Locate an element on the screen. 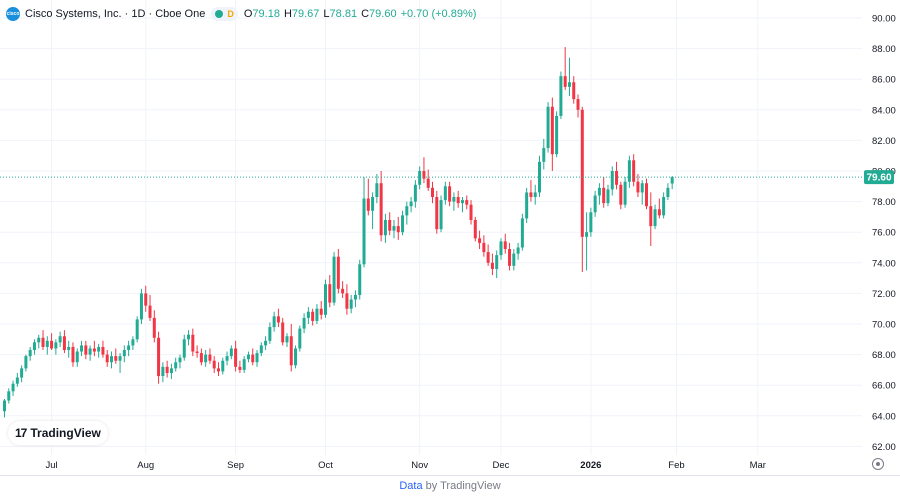 The image size is (900, 498). high-key: H is located at coordinates (287, 14).